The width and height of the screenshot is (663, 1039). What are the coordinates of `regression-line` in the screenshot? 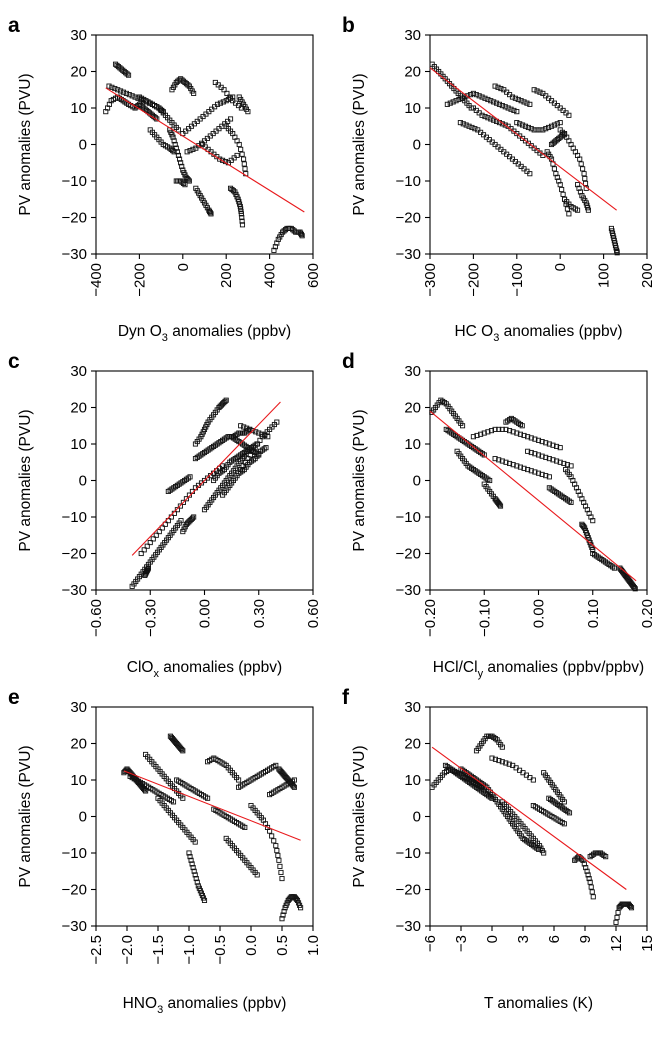 It's located at (206, 478).